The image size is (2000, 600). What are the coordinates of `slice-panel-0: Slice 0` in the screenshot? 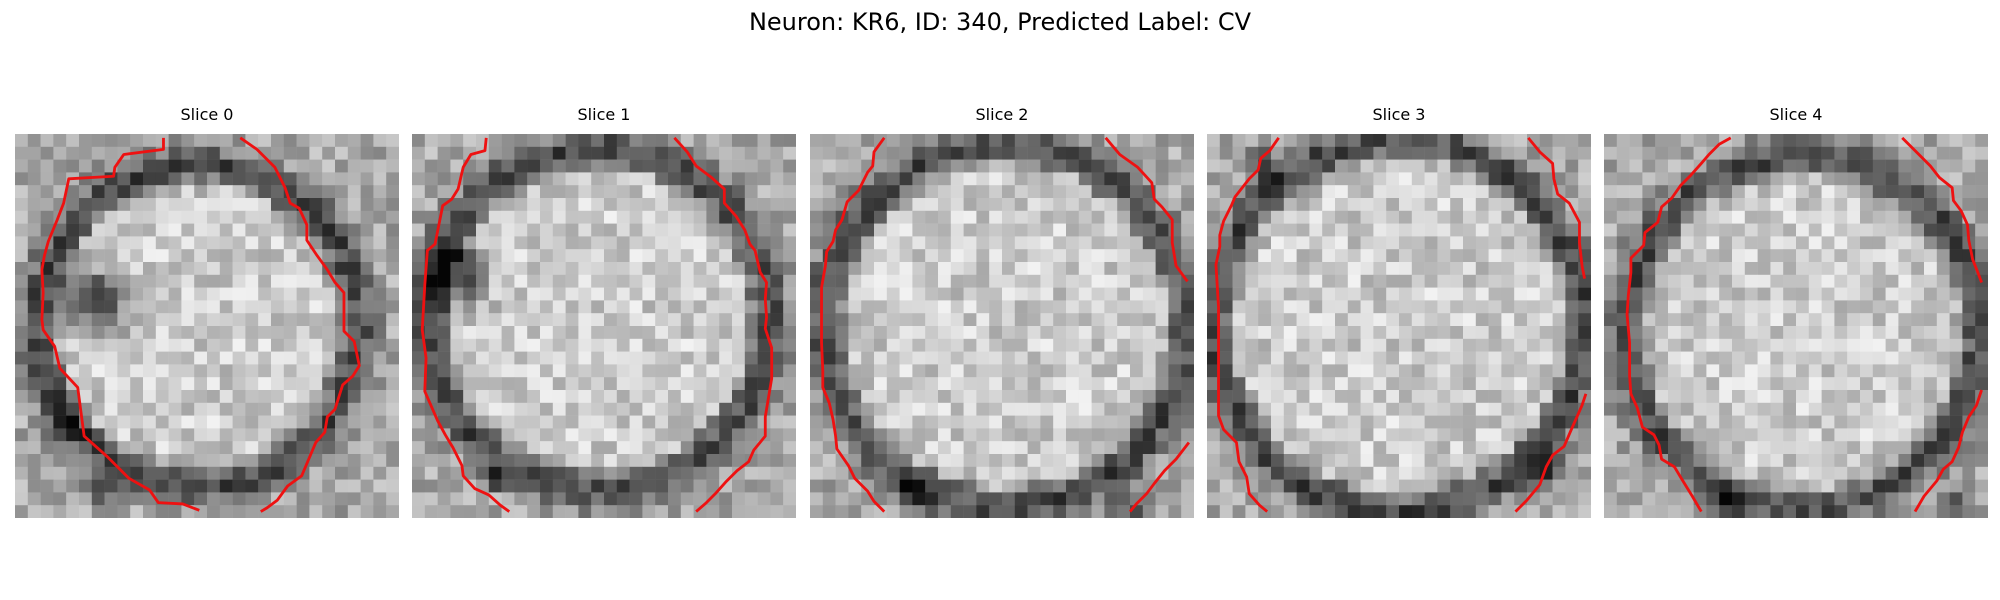 It's located at (207, 311).